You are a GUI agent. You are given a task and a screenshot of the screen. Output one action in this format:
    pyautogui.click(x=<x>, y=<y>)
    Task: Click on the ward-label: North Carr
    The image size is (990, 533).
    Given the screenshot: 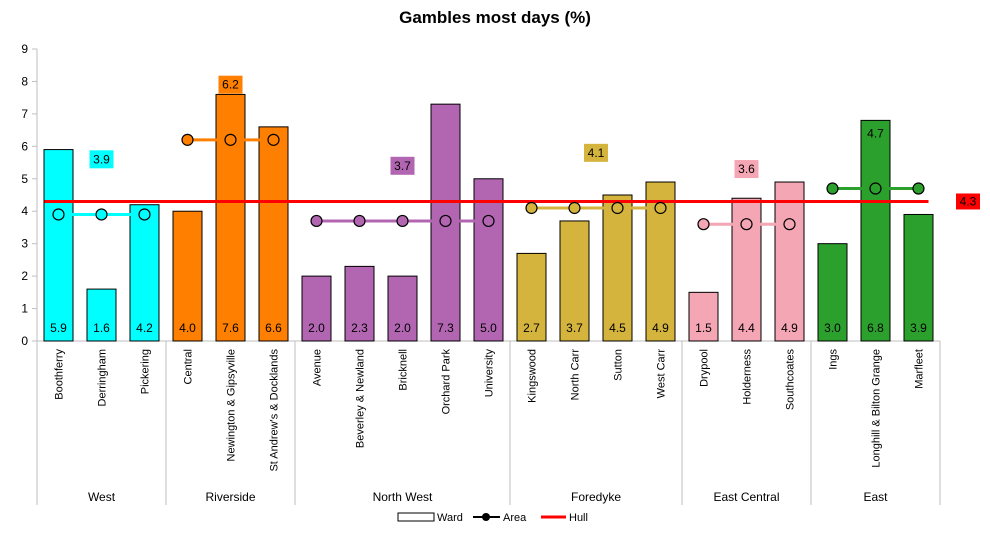 What is the action you would take?
    pyautogui.click(x=576, y=375)
    